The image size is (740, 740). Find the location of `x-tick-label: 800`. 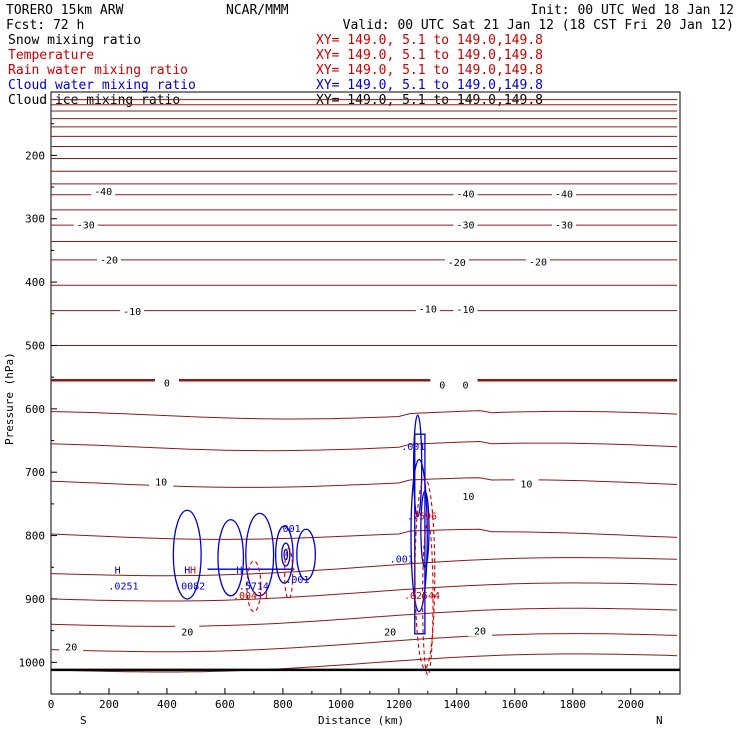

x-tick-label: 800 is located at coordinates (283, 704).